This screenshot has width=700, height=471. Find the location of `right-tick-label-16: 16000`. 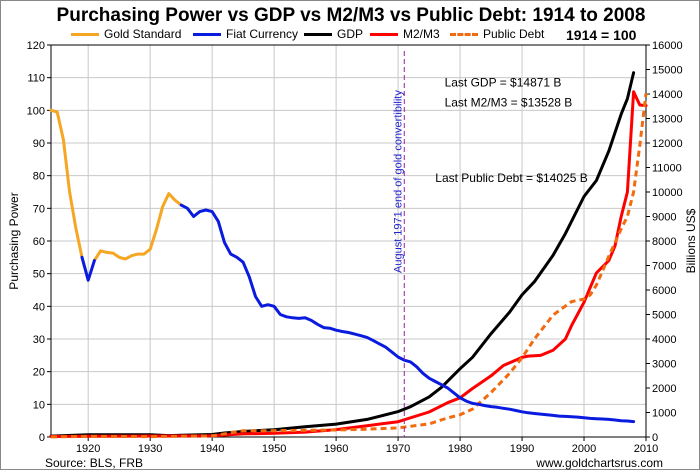

right-tick-label-16: 16000 is located at coordinates (667, 46).